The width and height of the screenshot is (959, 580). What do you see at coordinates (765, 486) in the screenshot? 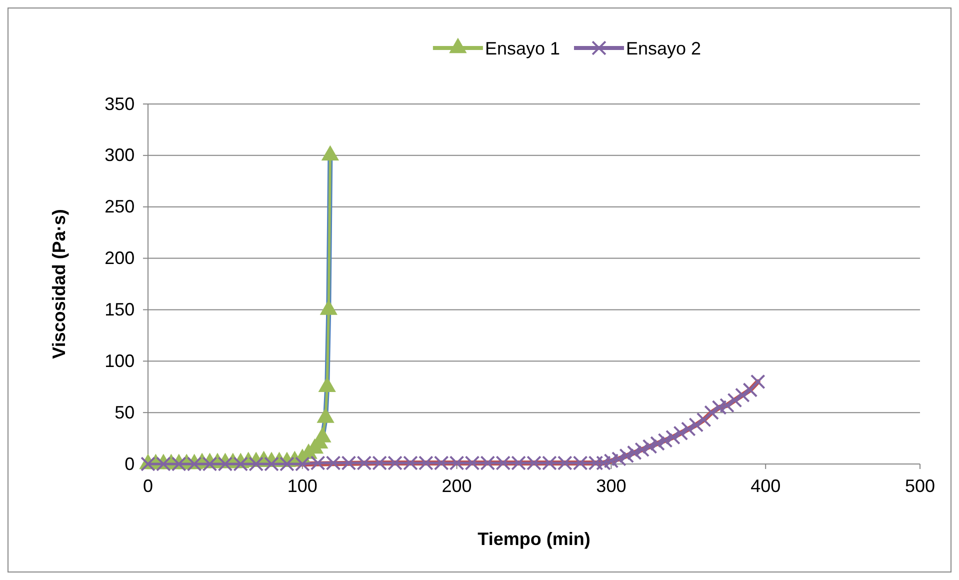
I see `x-tick-label: 400` at bounding box center [765, 486].